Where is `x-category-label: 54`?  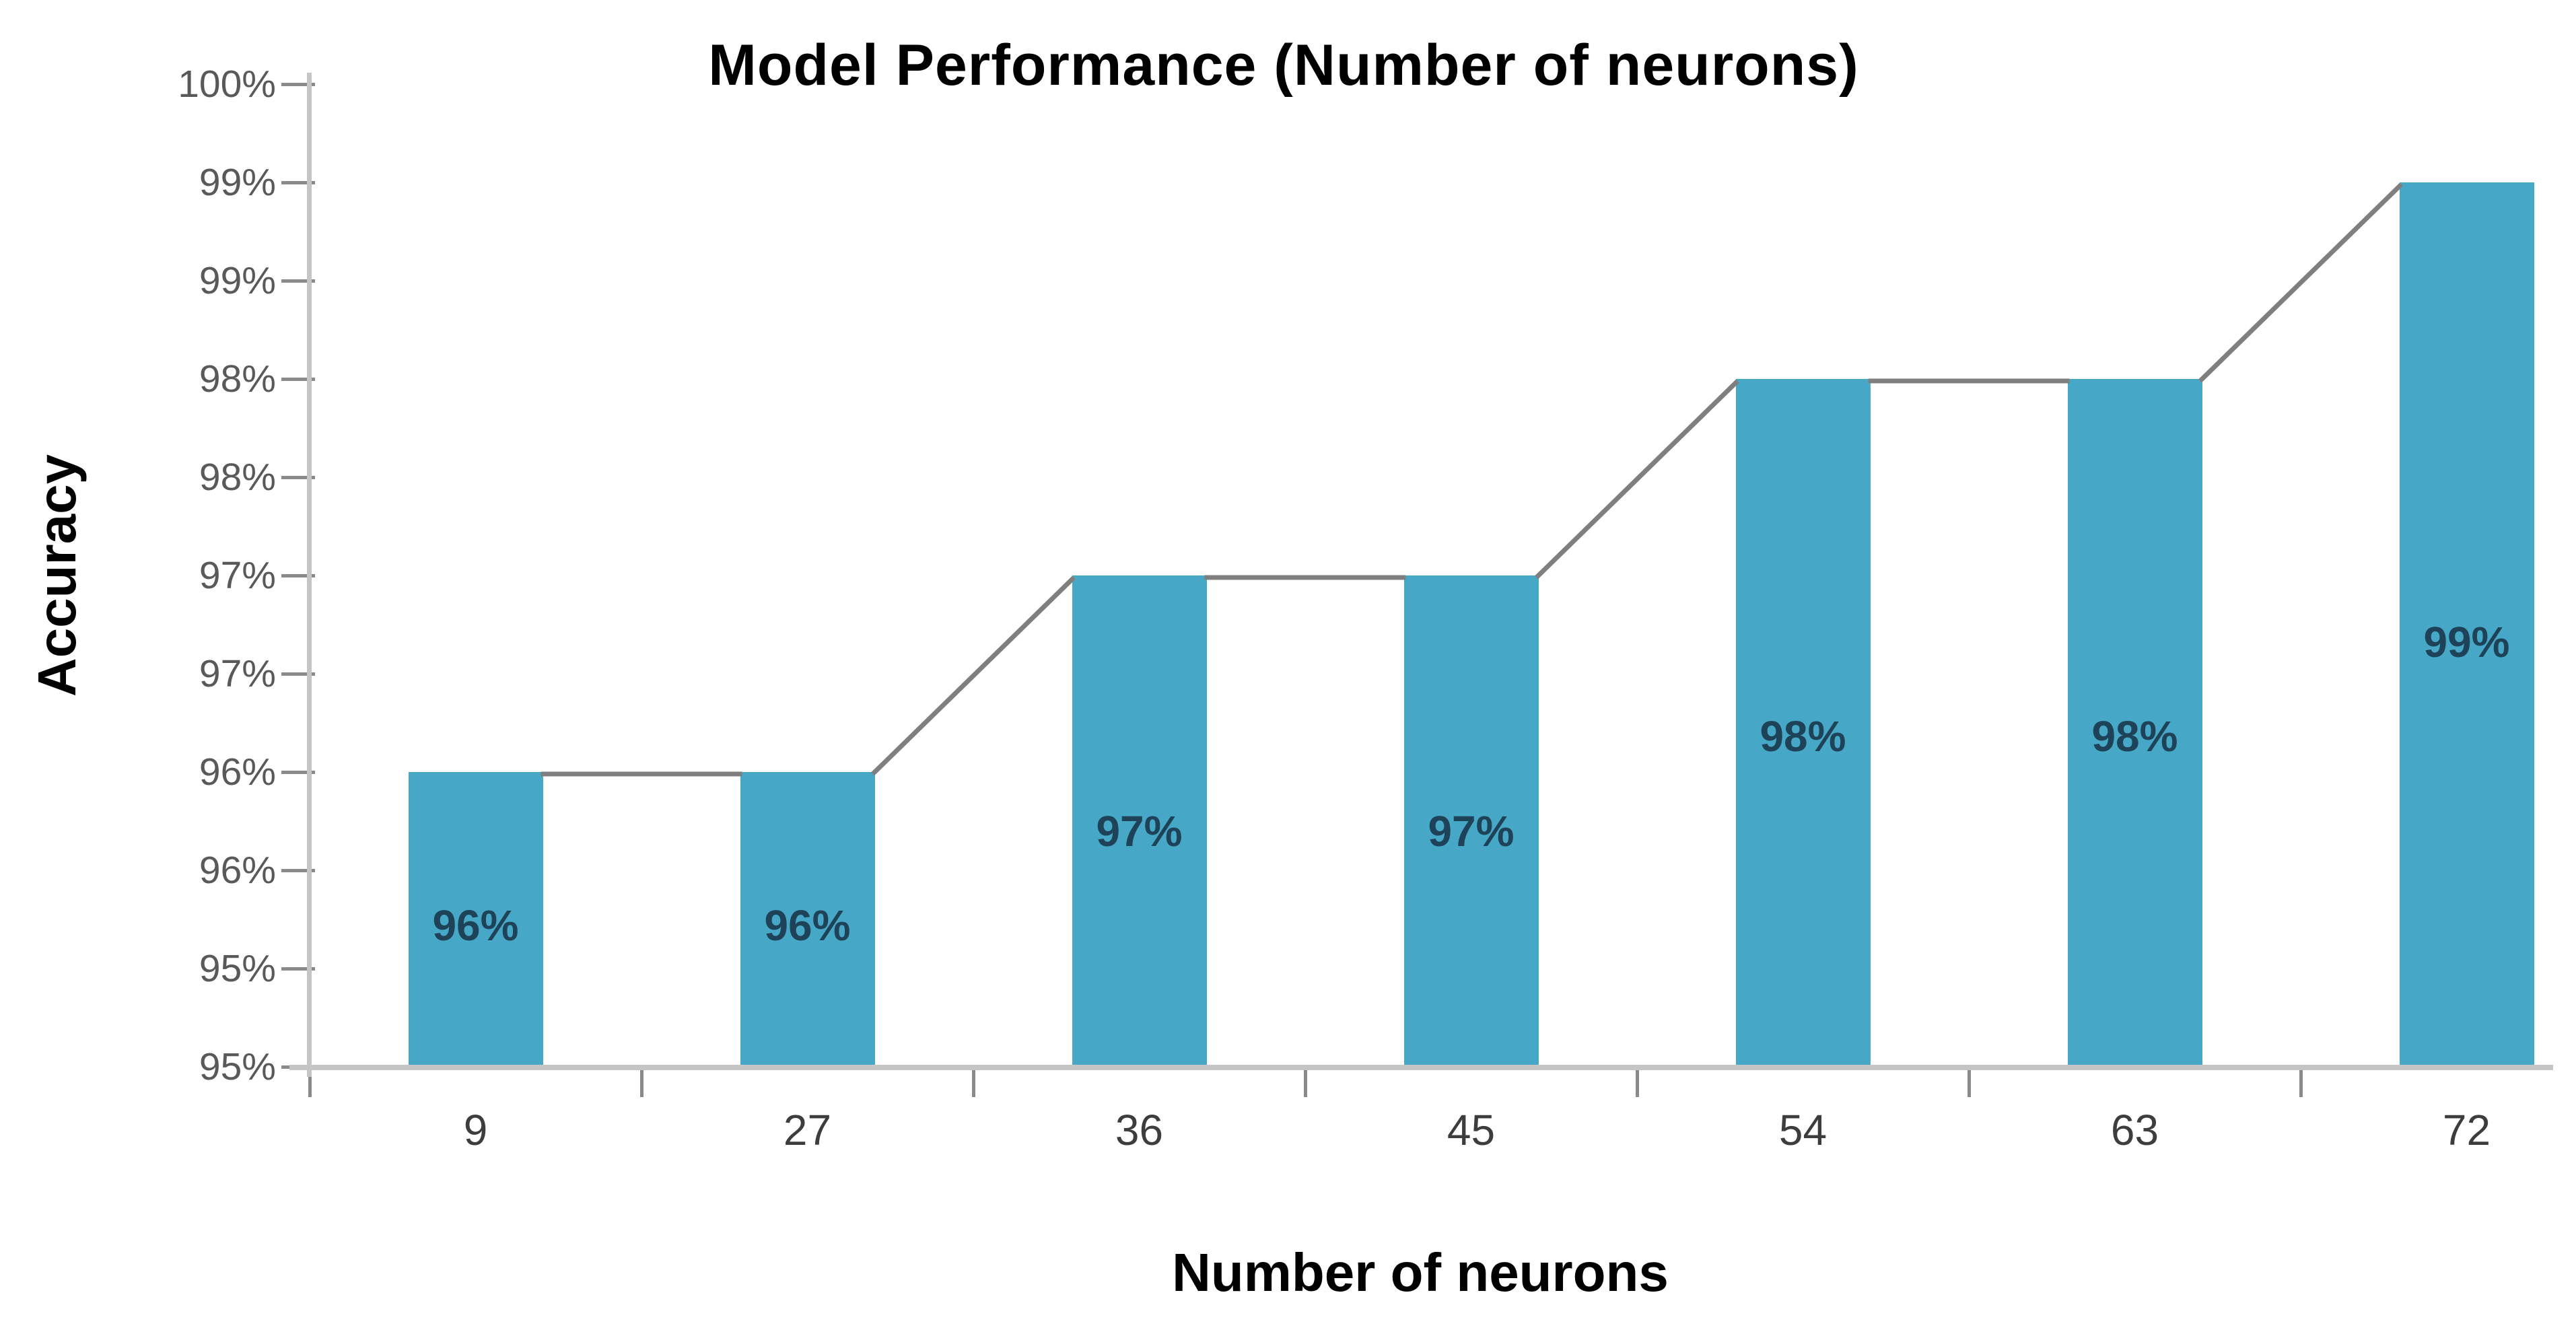
x-category-label: 54 is located at coordinates (1802, 1130).